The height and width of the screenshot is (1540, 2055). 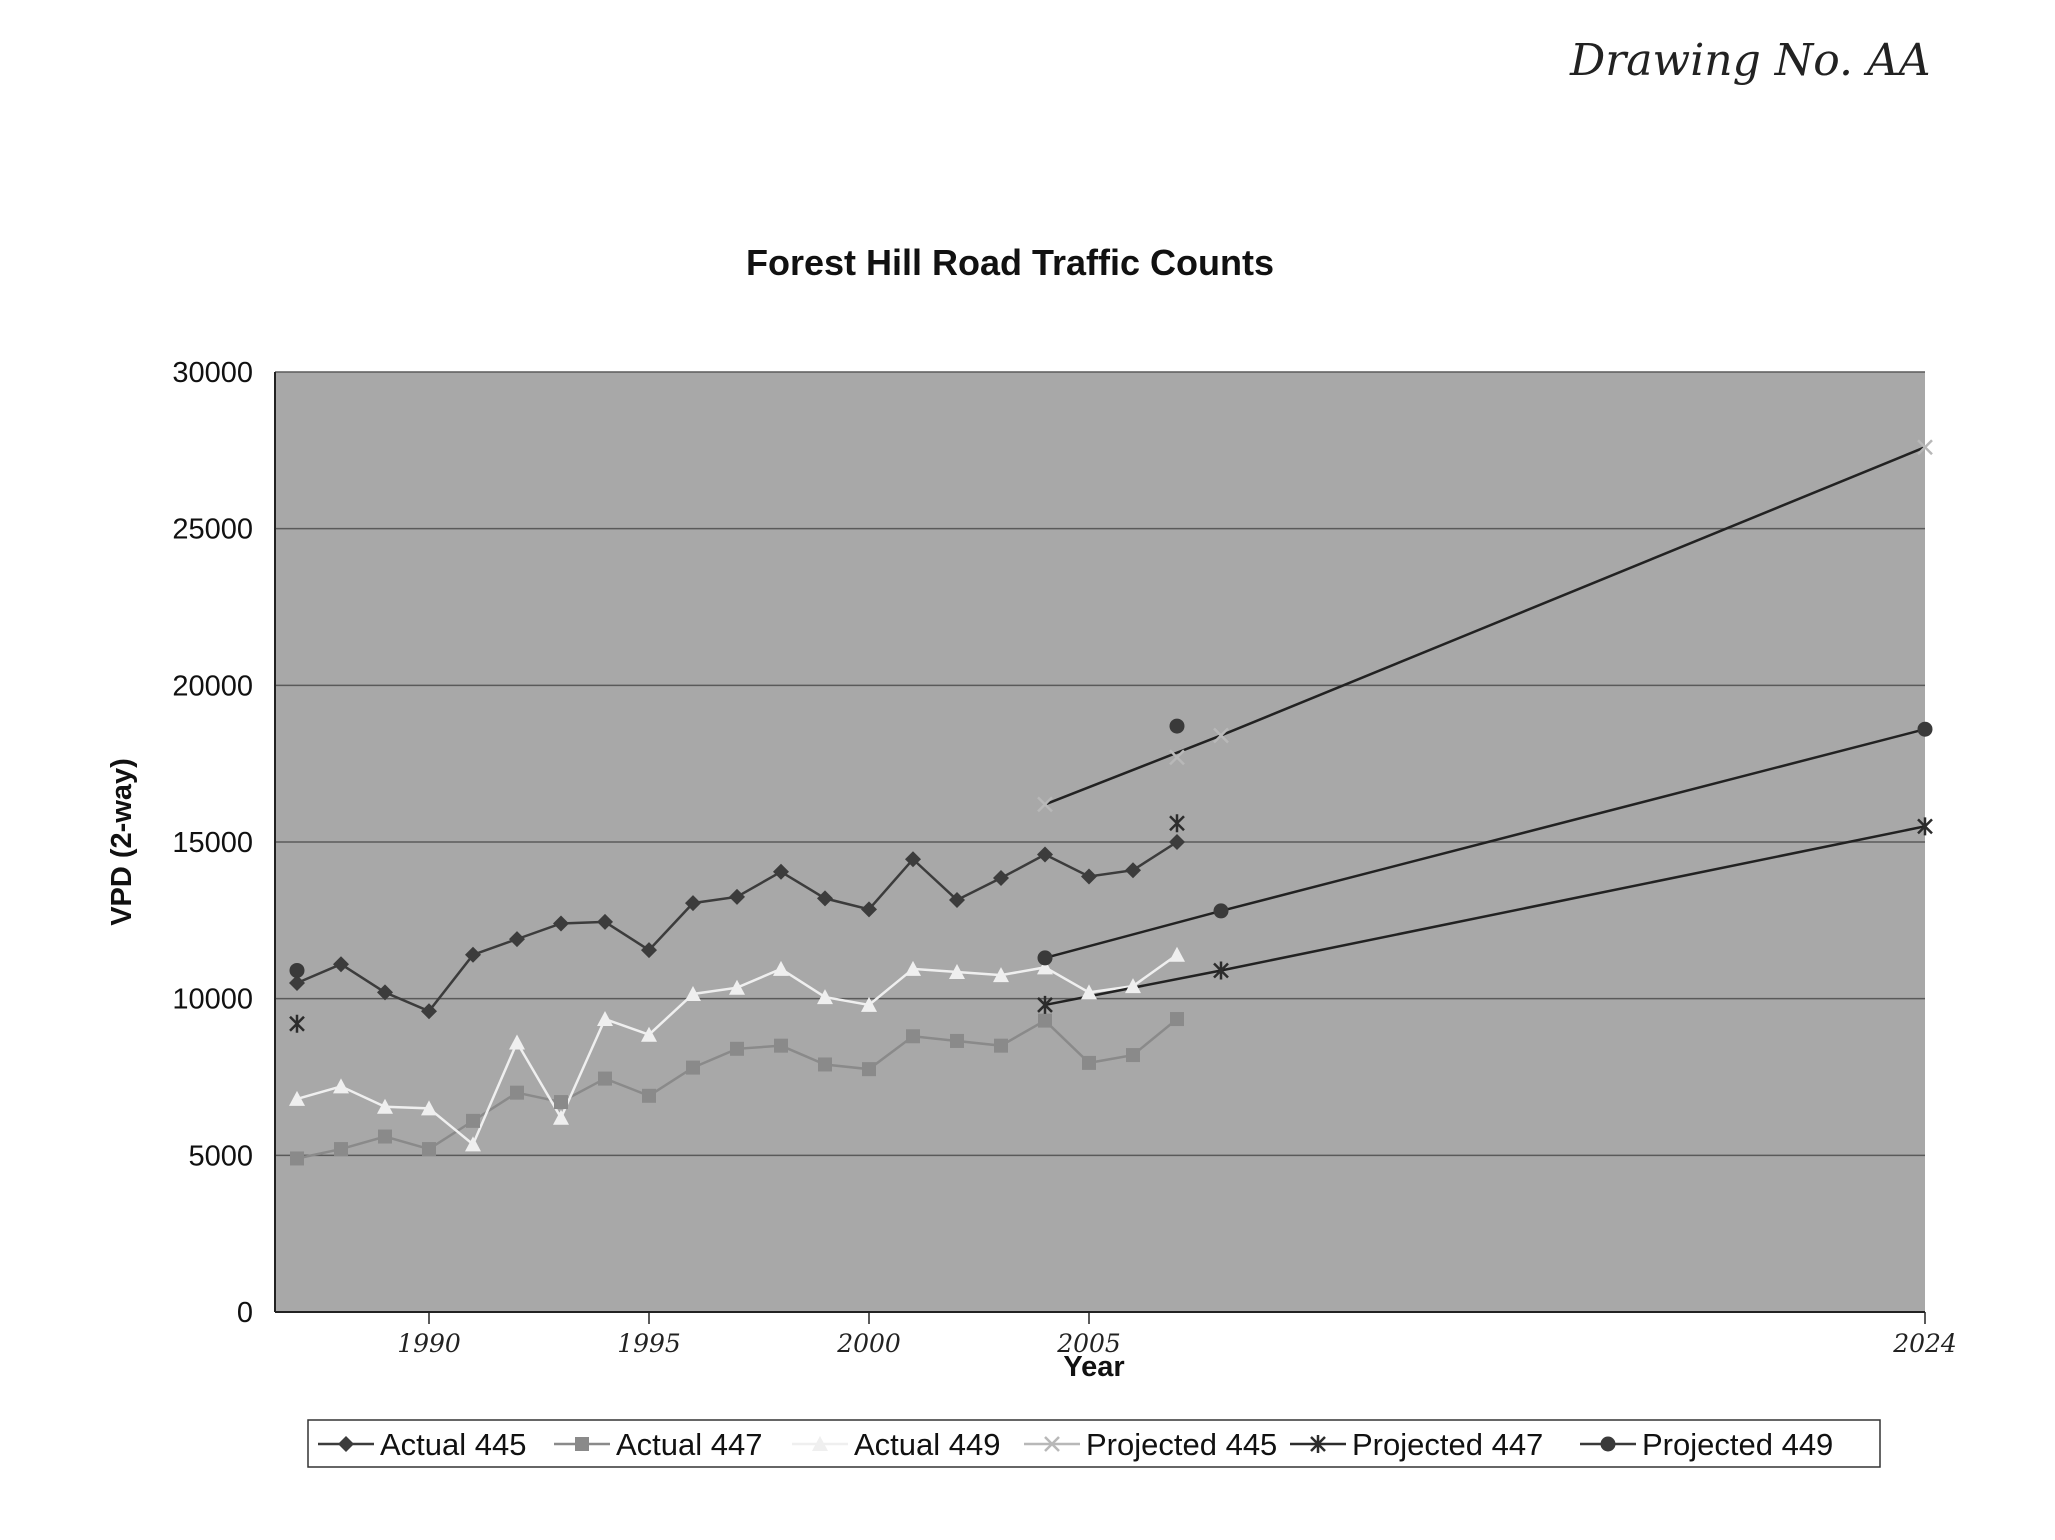 What do you see at coordinates (212, 686) in the screenshot?
I see `y-tick-label: 20000` at bounding box center [212, 686].